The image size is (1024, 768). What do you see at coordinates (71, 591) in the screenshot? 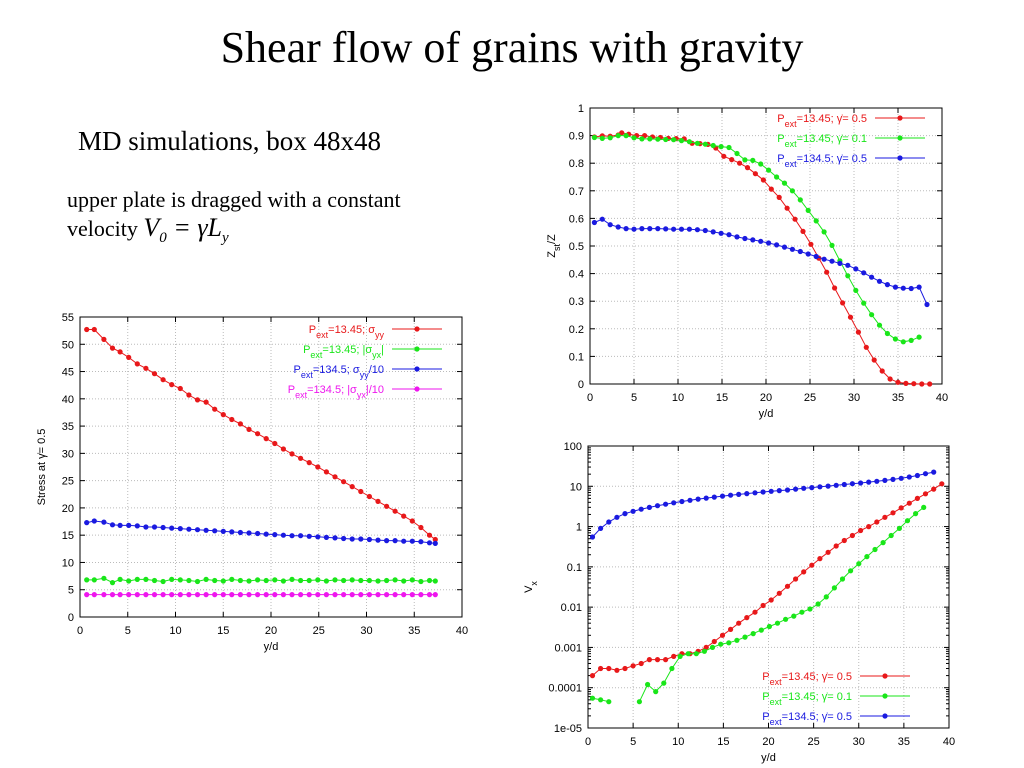
I see `y-tick-label: 5` at bounding box center [71, 591].